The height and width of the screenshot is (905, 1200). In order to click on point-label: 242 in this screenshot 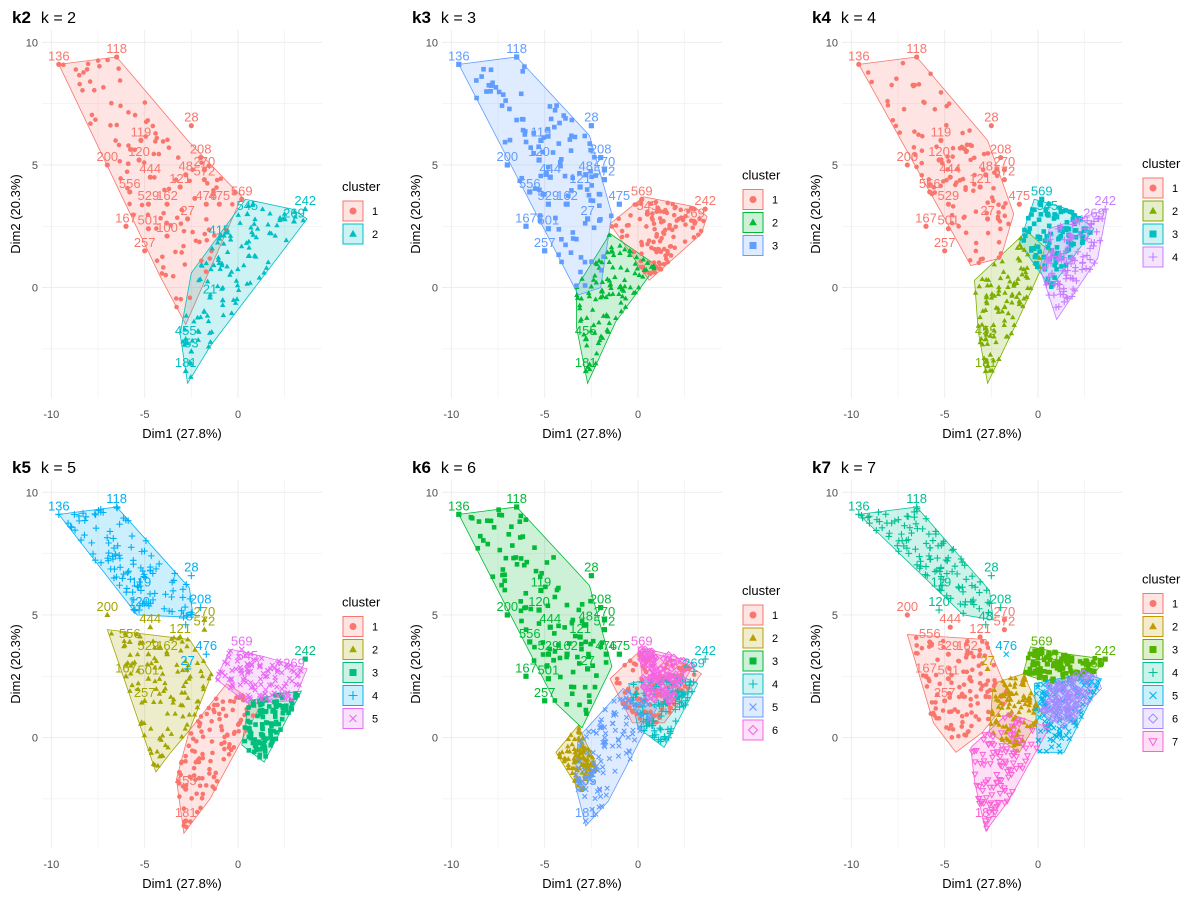, I will do `click(305, 200)`.